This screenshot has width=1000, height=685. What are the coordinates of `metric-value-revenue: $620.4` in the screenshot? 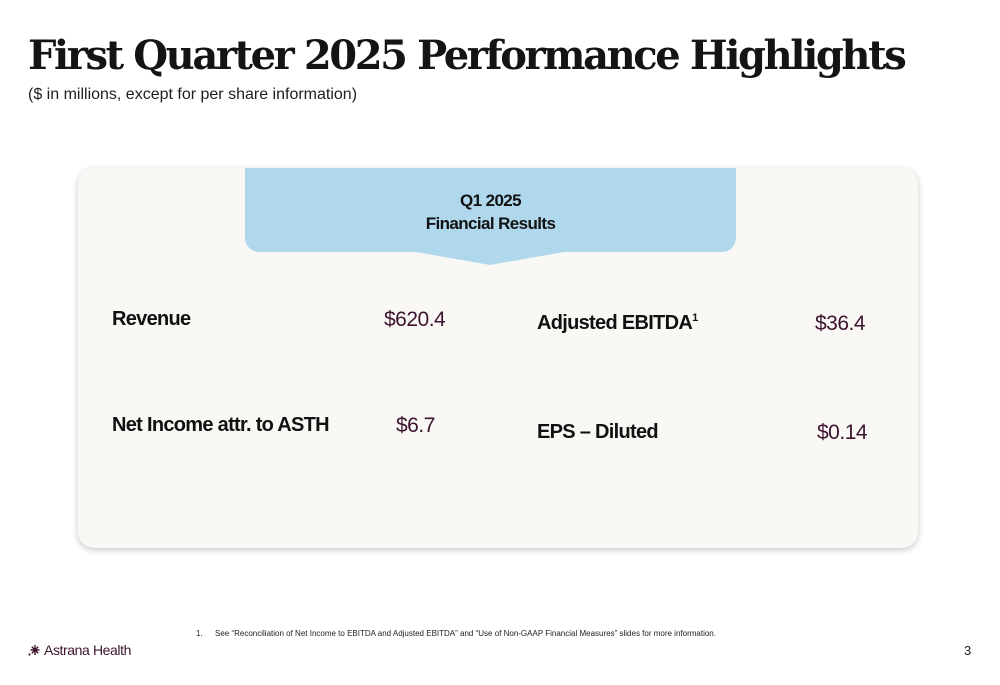 It's located at (415, 319).